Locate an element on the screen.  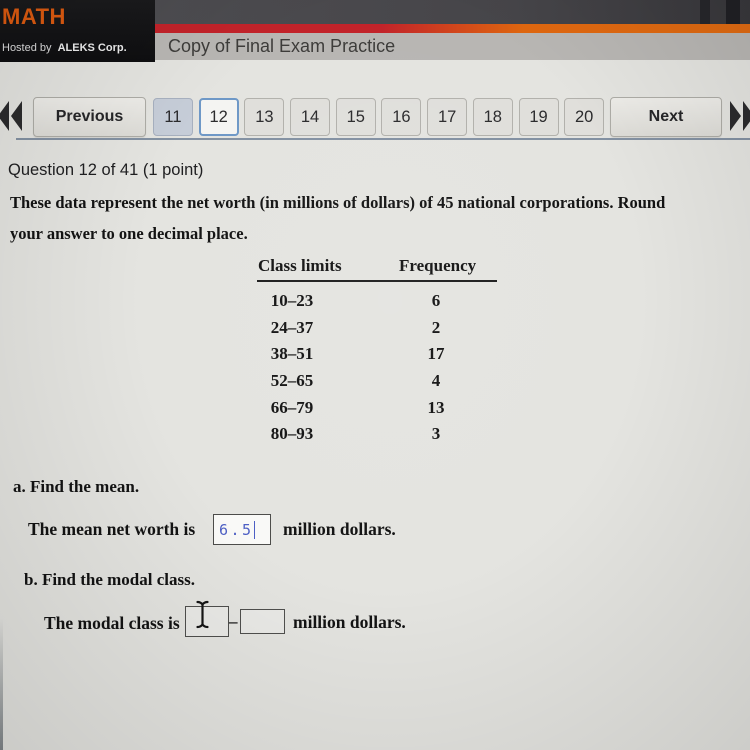
mean-input: 6.5 is located at coordinates (242, 529).